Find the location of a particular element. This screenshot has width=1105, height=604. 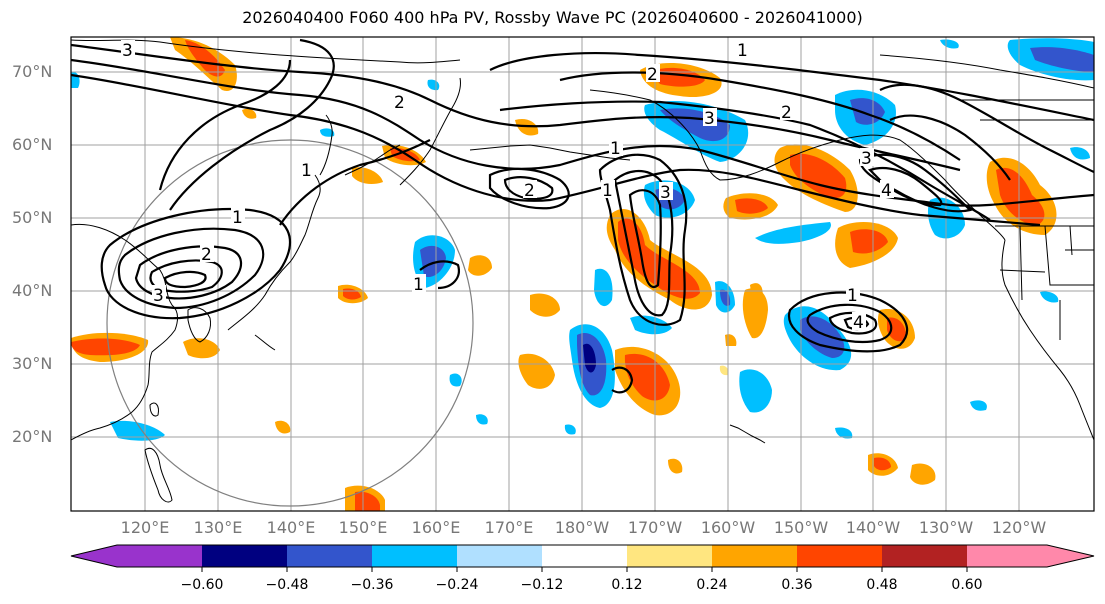

lon-label: 140°E is located at coordinates (291, 527).